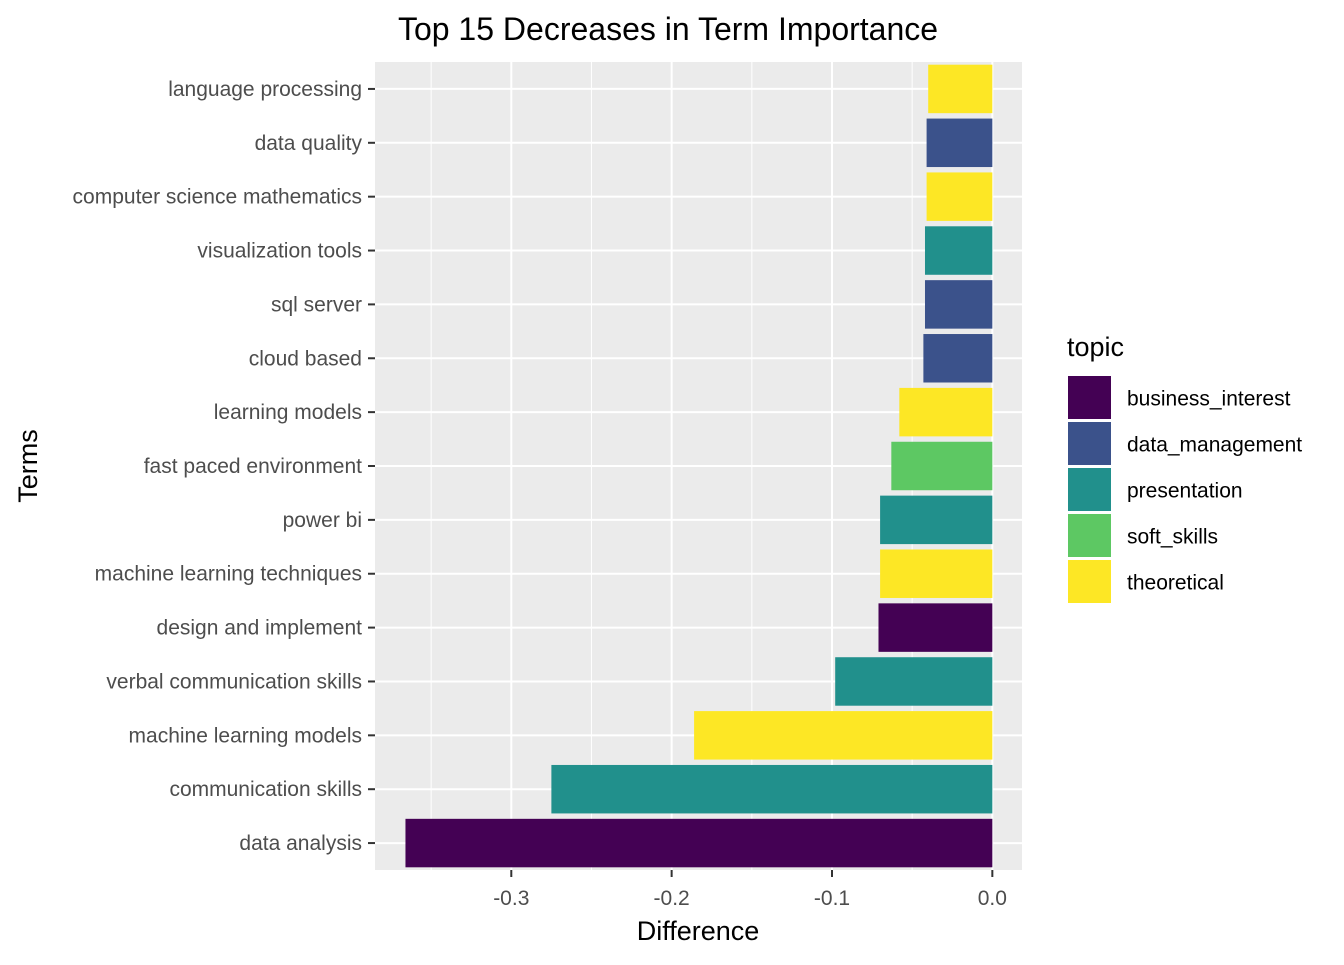  Describe the element at coordinates (1209, 399) in the screenshot. I see `legend-label-business_interest: business_interest` at that location.